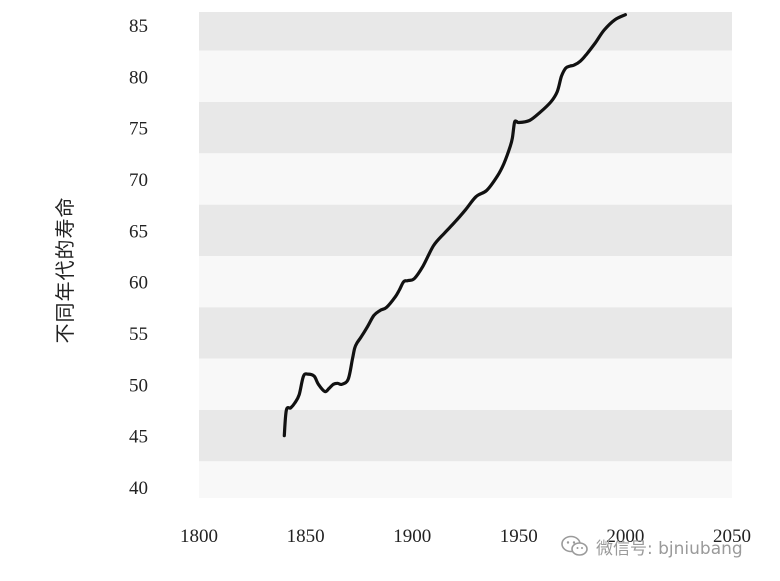 This screenshot has height=581, width=780. What do you see at coordinates (138, 26) in the screenshot?
I see `y-tick-label: 85` at bounding box center [138, 26].